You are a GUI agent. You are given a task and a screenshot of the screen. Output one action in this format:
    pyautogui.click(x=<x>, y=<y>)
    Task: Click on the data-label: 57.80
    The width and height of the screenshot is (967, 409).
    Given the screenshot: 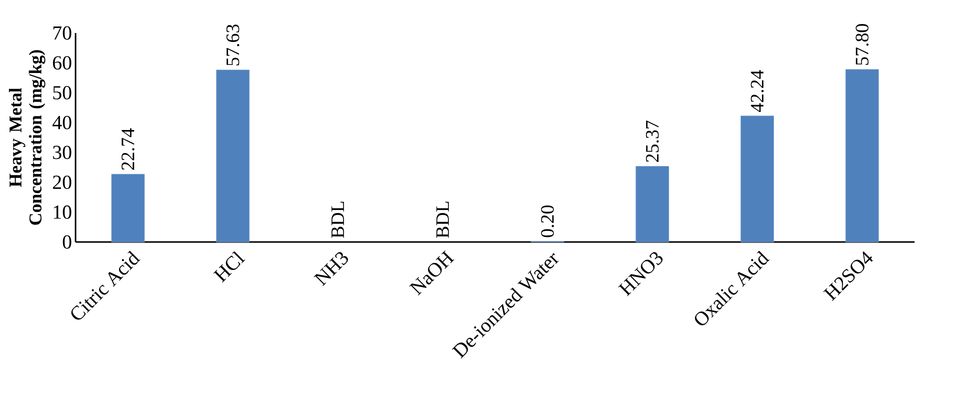 What is the action you would take?
    pyautogui.click(x=862, y=44)
    